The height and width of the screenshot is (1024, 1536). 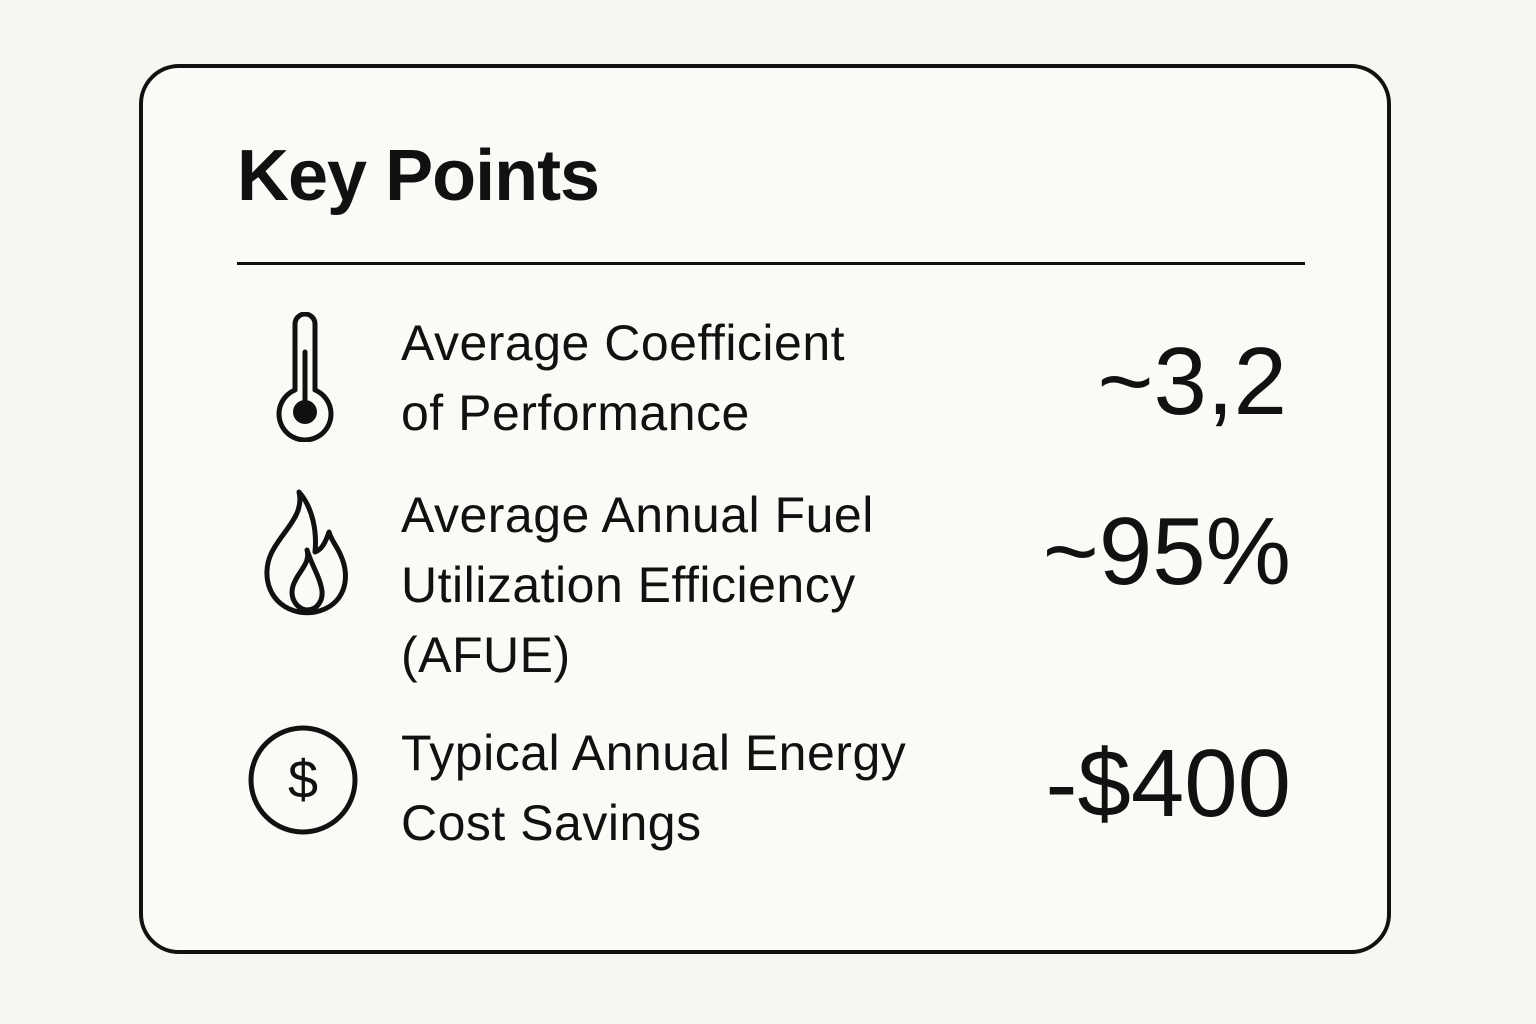 What do you see at coordinates (486, 655) in the screenshot?
I see `label-line: (AFUE)` at bounding box center [486, 655].